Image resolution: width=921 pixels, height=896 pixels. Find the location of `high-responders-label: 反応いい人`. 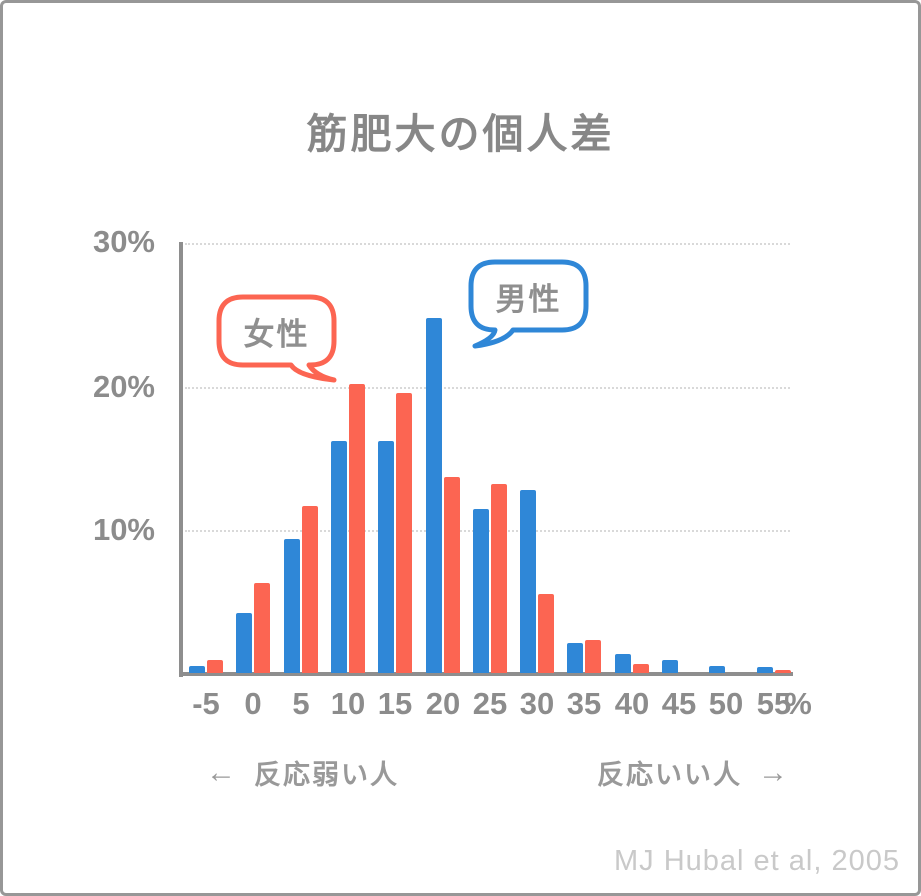

high-responders-label: 反応いい人 is located at coordinates (669, 775).